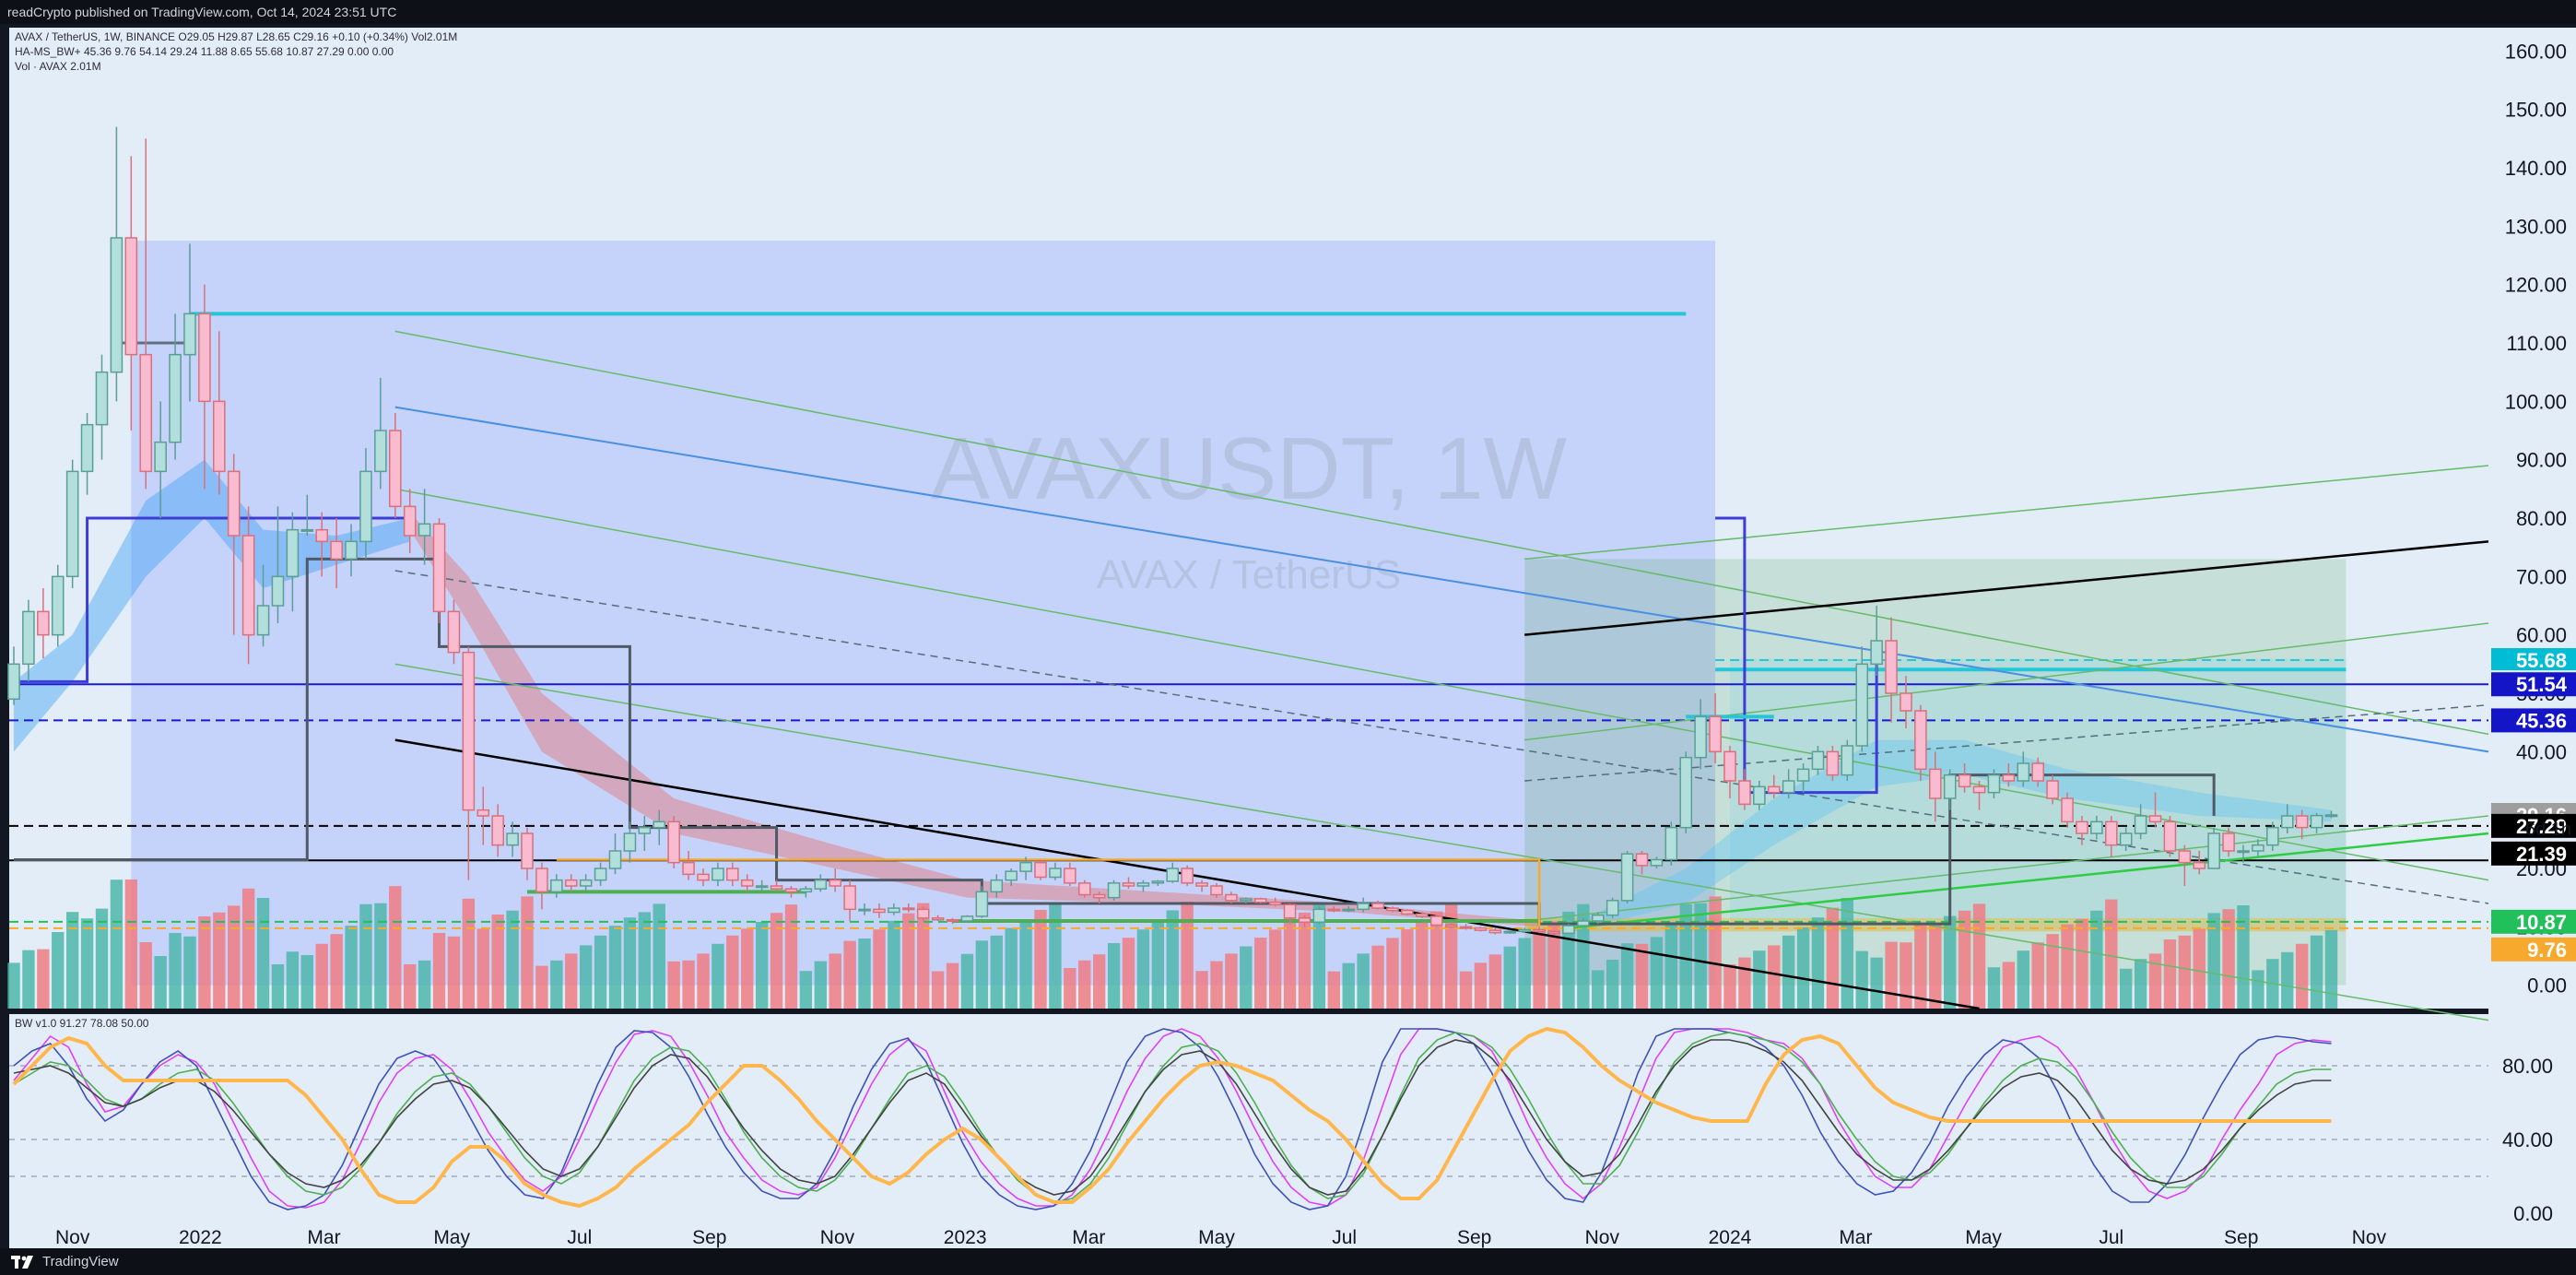  I want to click on tradingview-logo: TradingView, so click(65, 1261).